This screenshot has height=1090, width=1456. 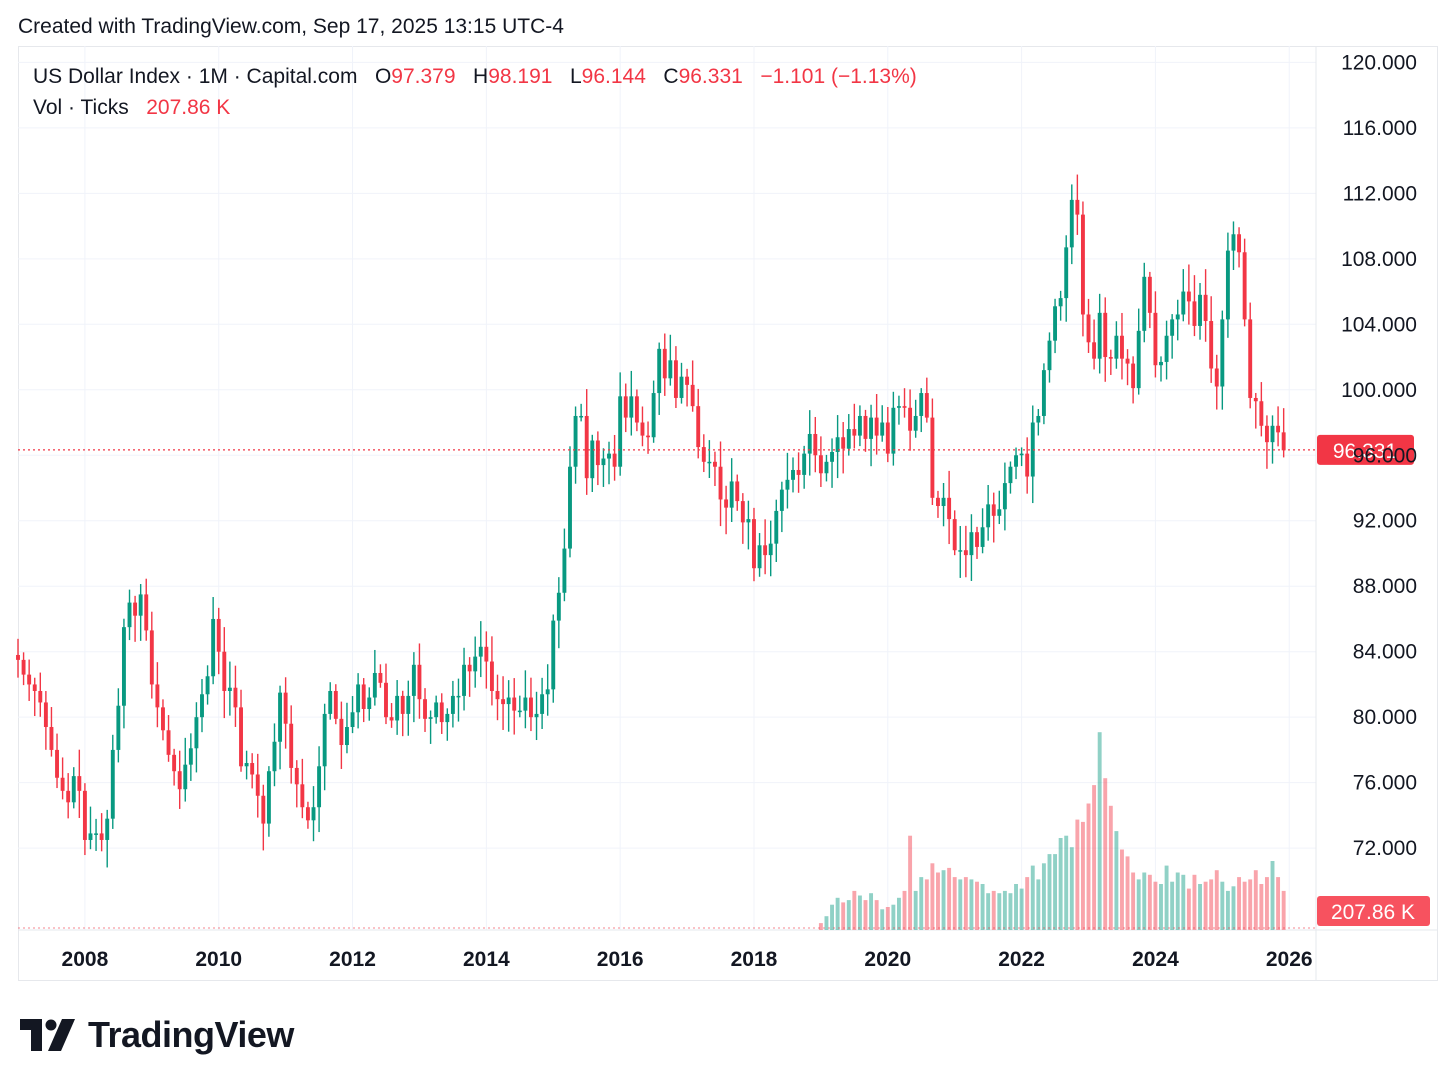 What do you see at coordinates (131, 108) in the screenshot?
I see `volume-legend: Vol · Ticks 207.86 K` at bounding box center [131, 108].